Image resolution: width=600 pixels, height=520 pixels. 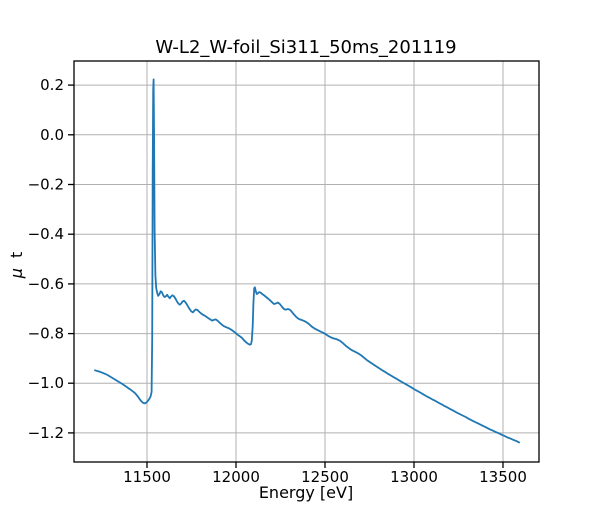 What do you see at coordinates (16, 266) in the screenshot?
I see `y-axis-label: μ t` at bounding box center [16, 266].